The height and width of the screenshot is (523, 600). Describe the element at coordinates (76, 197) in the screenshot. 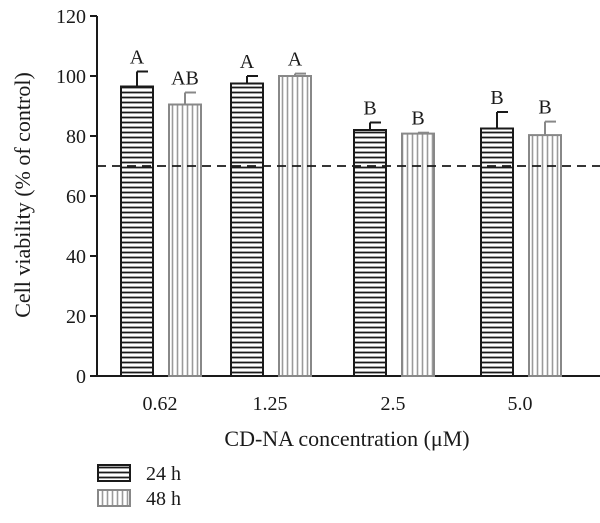

I see `y-tick-label: 60` at that location.